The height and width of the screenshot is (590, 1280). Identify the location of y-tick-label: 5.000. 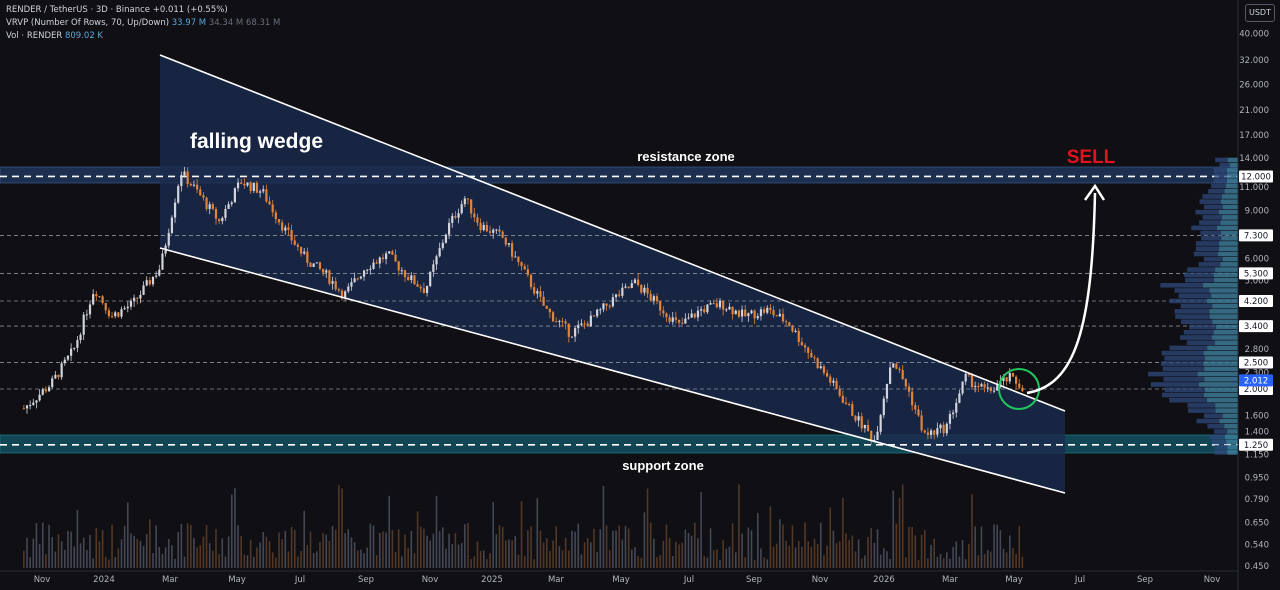
(1257, 281).